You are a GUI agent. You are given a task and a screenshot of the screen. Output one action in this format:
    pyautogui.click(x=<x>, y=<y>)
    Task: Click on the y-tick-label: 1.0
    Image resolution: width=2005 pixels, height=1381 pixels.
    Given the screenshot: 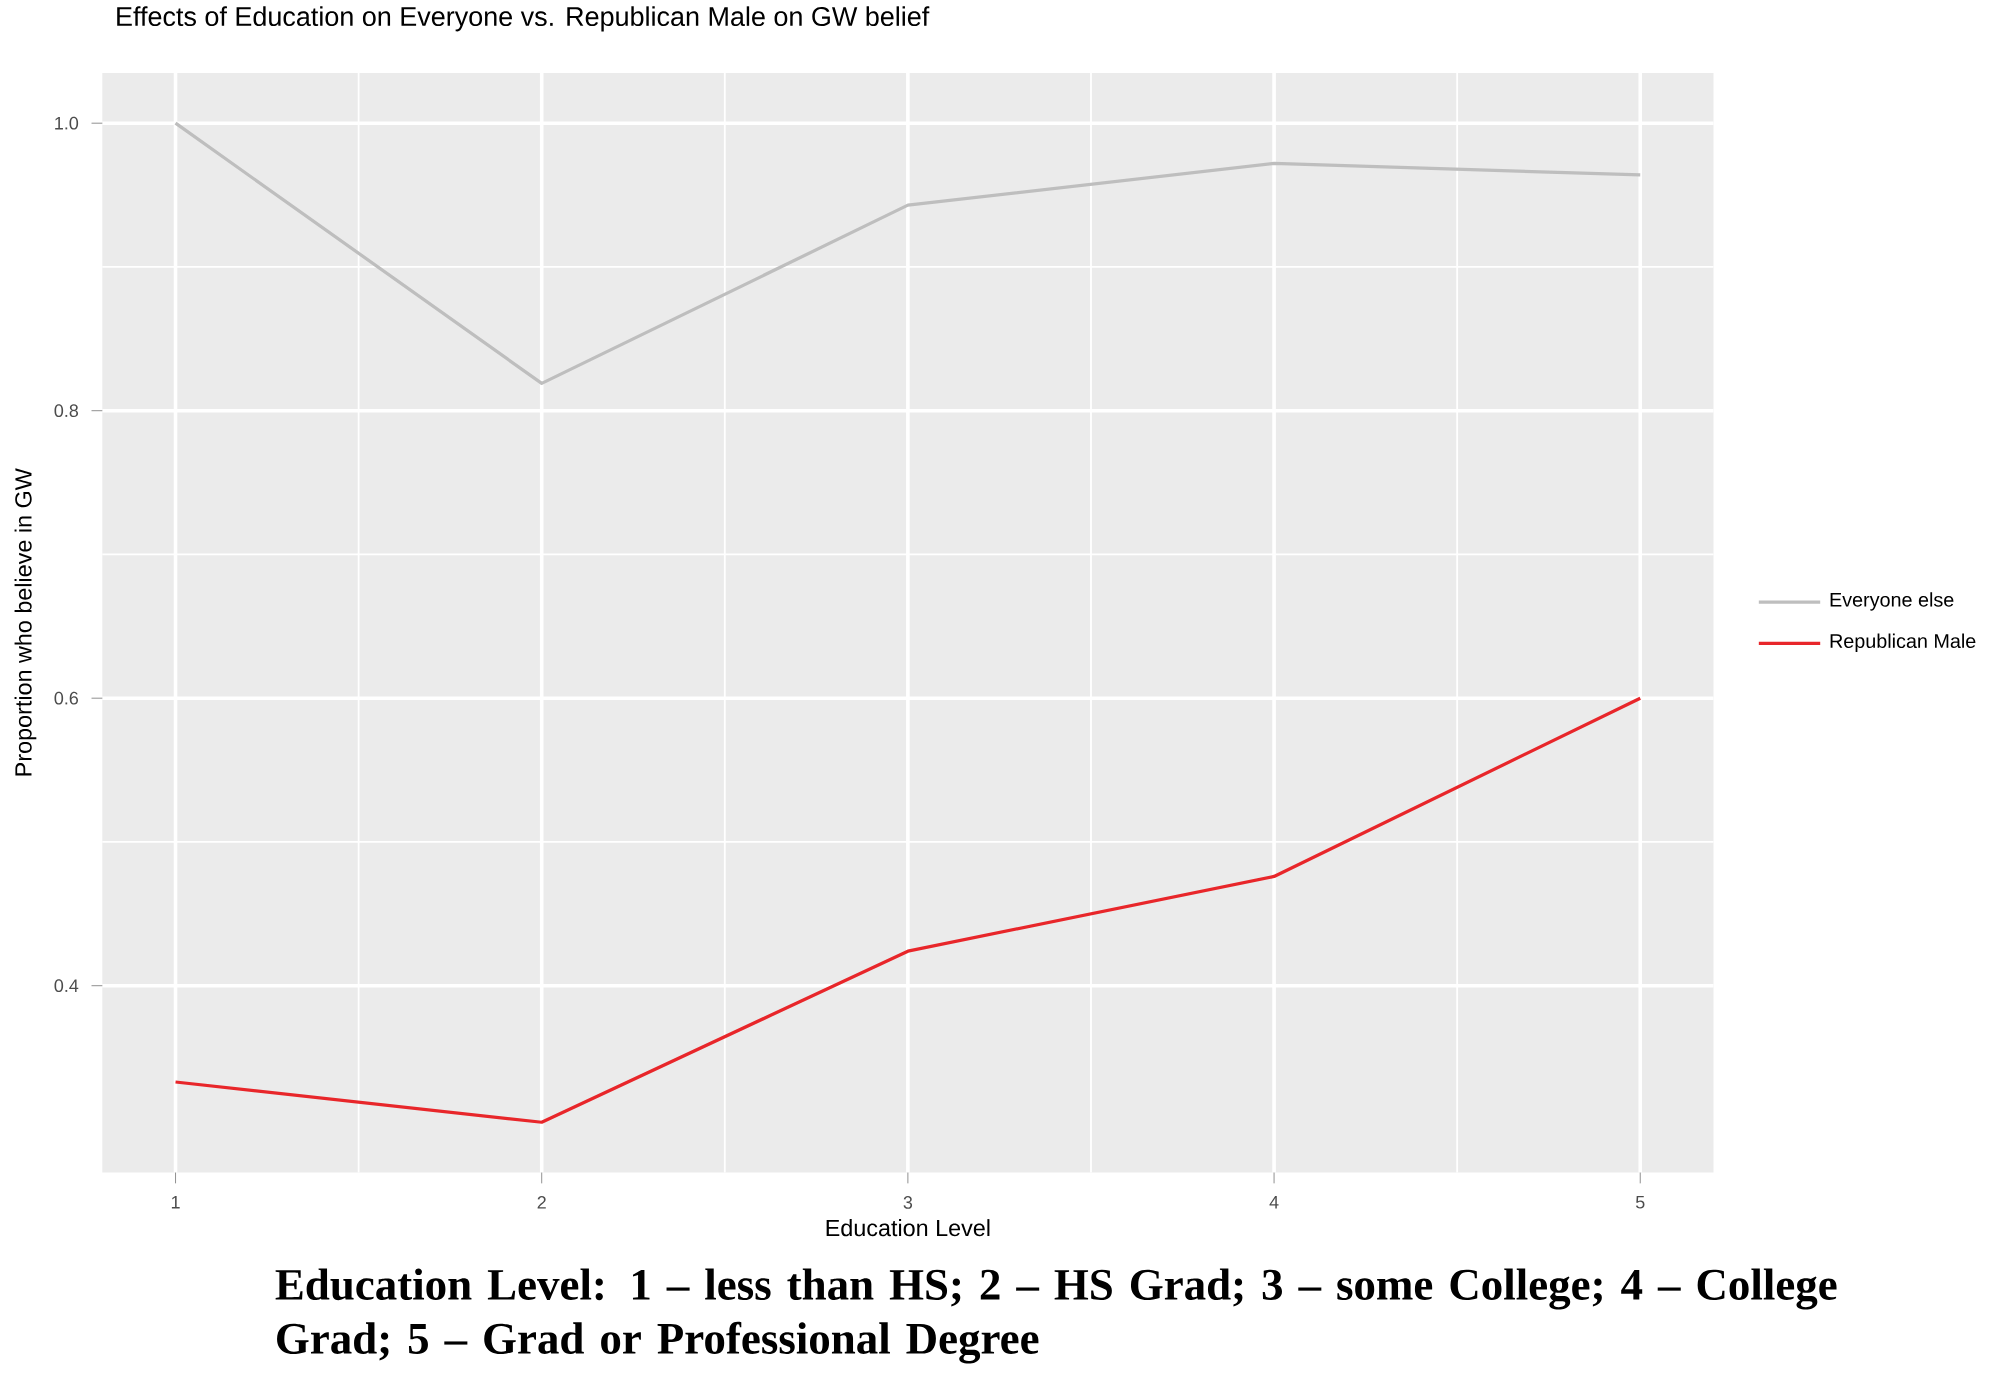 What is the action you would take?
    pyautogui.click(x=67, y=123)
    